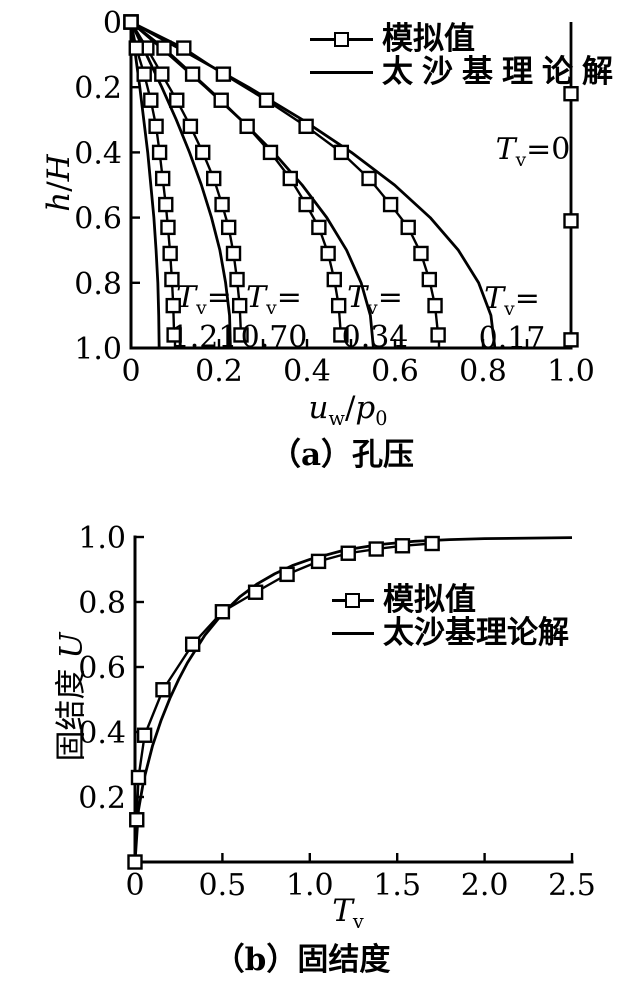 The height and width of the screenshot is (998, 631). What do you see at coordinates (512, 318) in the screenshot?
I see `annotation-tv-0.17: Tv= 0.17` at bounding box center [512, 318].